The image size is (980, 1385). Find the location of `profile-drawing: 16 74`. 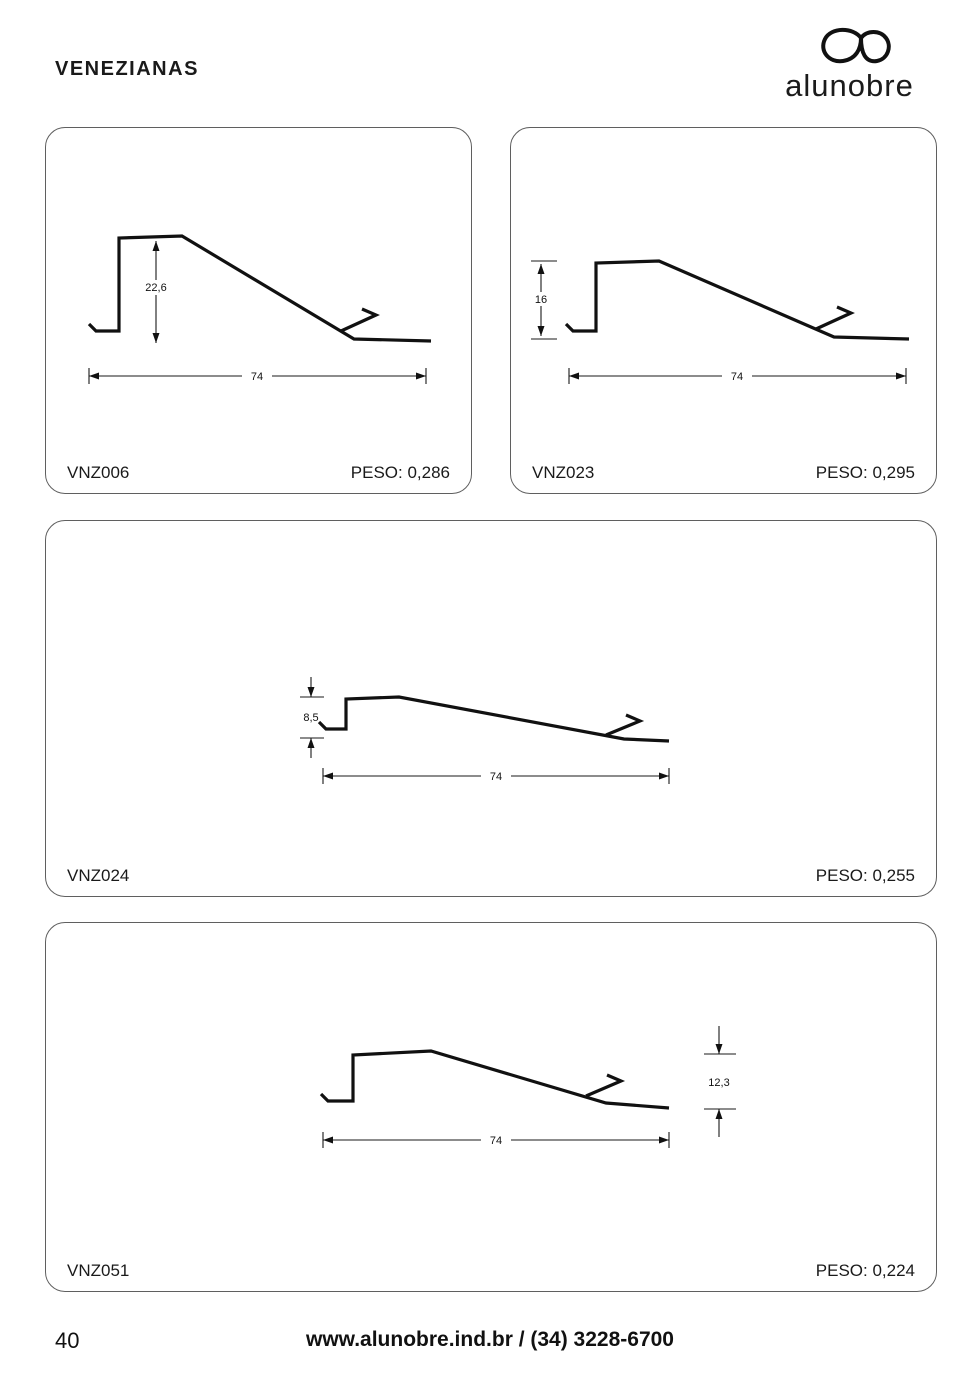

profile-drawing: 16 74 is located at coordinates (718, 321).